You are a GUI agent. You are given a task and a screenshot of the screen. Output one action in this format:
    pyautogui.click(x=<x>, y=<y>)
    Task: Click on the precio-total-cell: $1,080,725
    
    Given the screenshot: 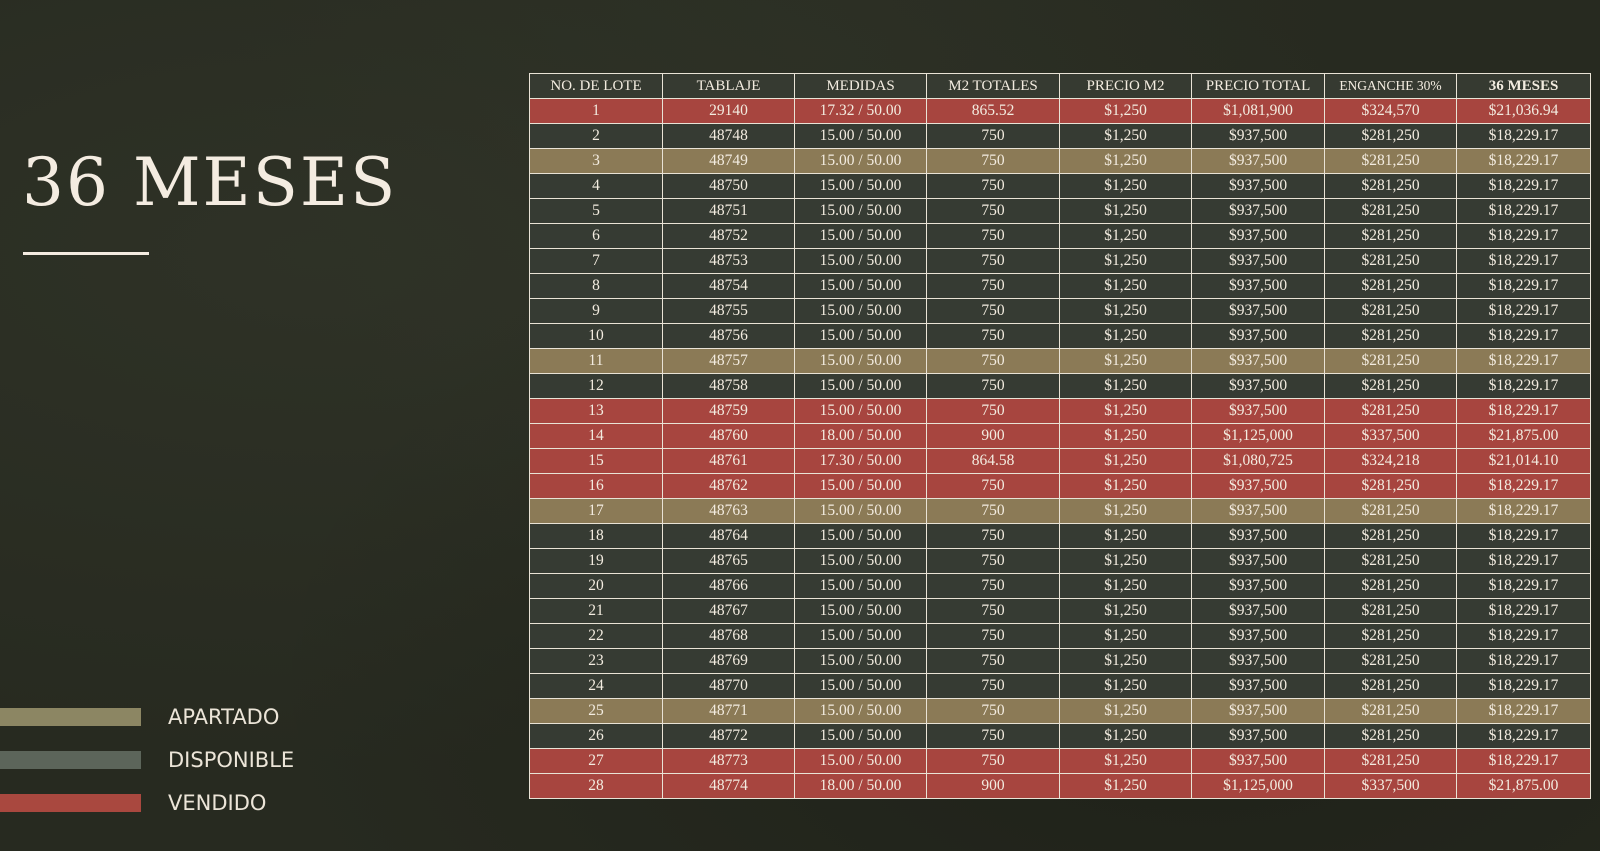 What is the action you would take?
    pyautogui.click(x=1258, y=461)
    